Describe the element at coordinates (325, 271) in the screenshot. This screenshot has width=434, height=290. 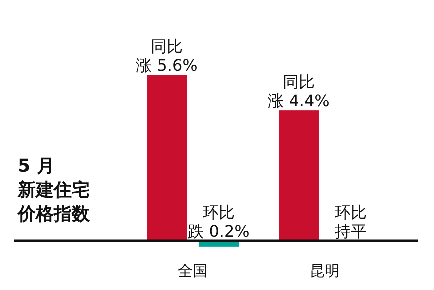
I see `x-tick-label: 昆明` at that location.